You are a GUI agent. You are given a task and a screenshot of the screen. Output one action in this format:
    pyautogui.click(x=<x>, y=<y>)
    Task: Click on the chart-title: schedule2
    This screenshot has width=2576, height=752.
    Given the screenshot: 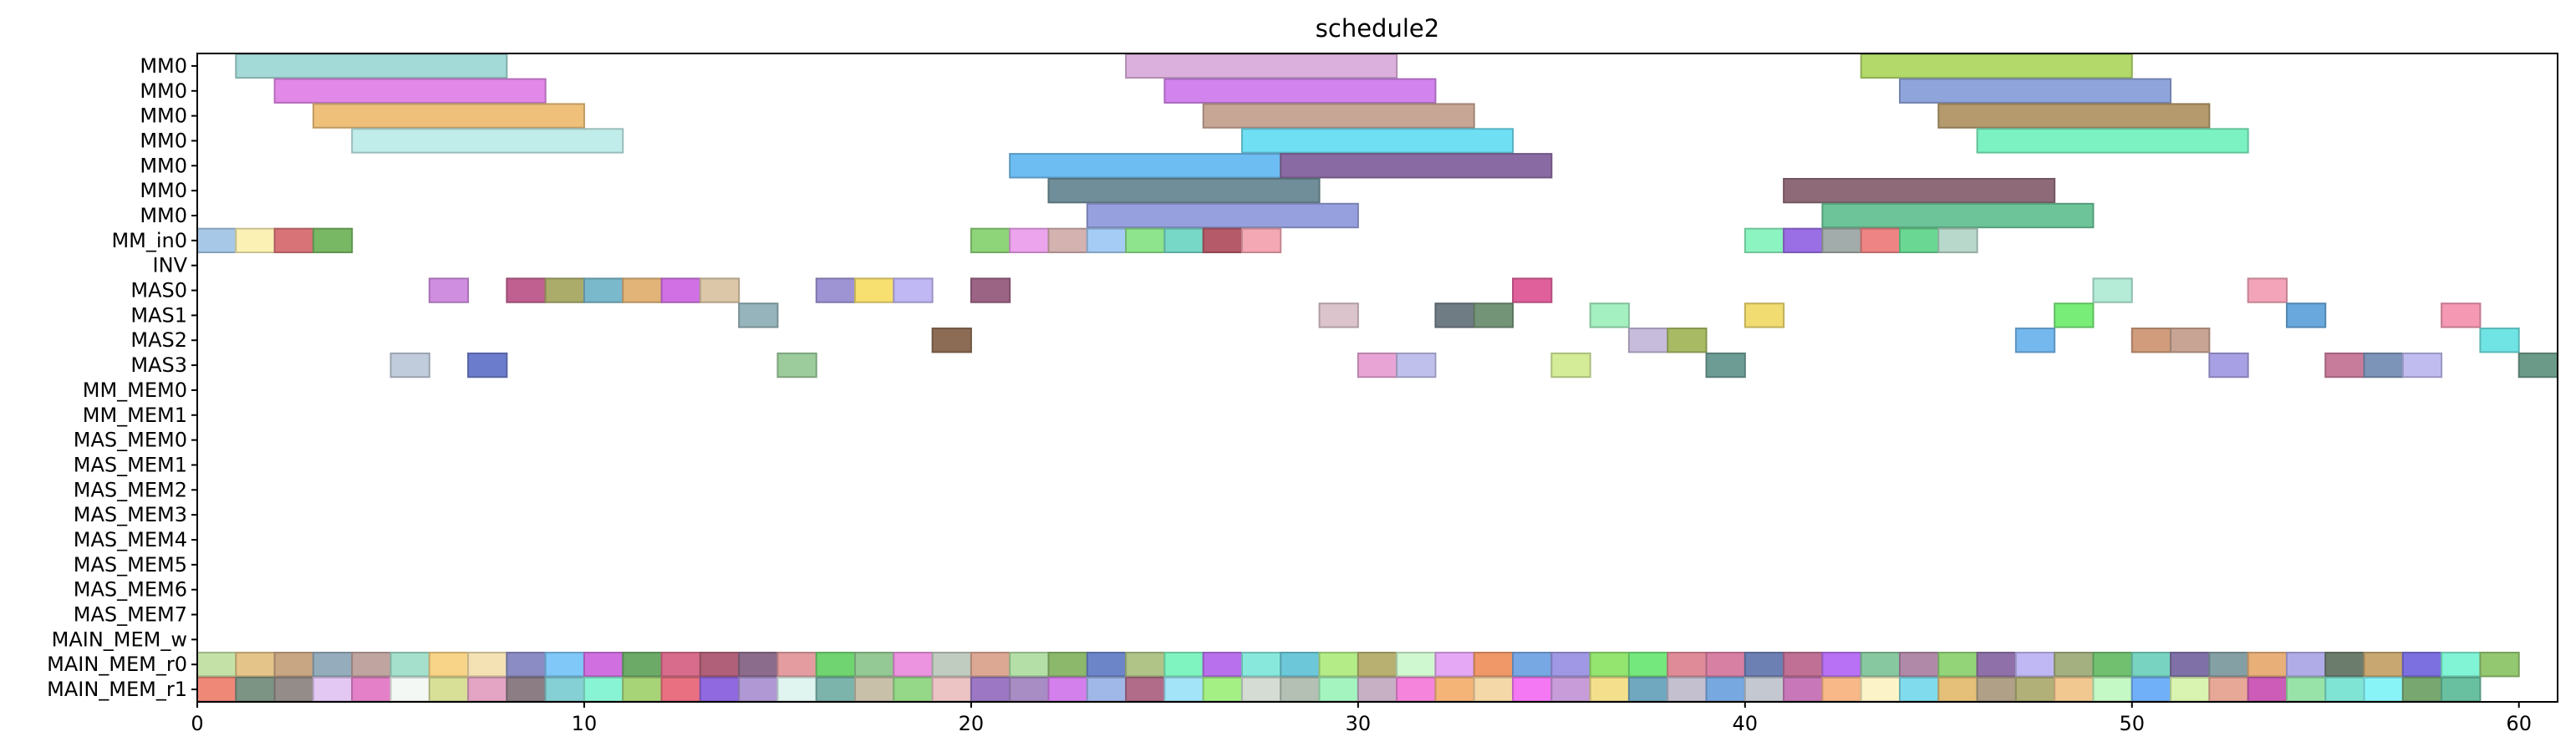 What is the action you would take?
    pyautogui.click(x=1377, y=29)
    